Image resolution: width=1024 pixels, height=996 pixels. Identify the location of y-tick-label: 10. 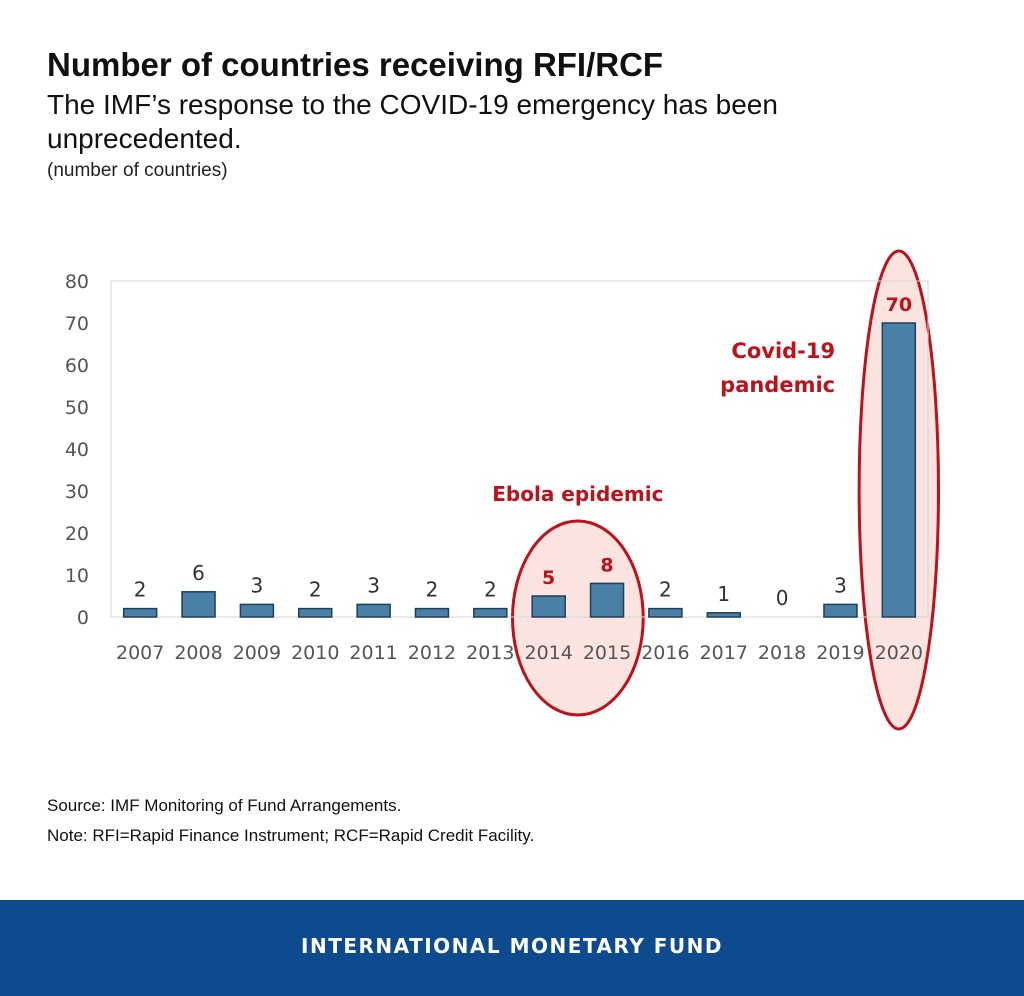
(77, 576).